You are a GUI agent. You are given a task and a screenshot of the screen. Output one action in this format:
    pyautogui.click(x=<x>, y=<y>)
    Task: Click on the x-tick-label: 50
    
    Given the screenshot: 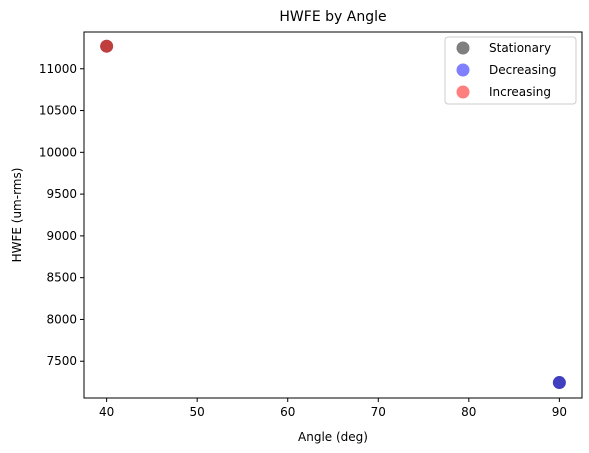 What is the action you would take?
    pyautogui.click(x=197, y=412)
    